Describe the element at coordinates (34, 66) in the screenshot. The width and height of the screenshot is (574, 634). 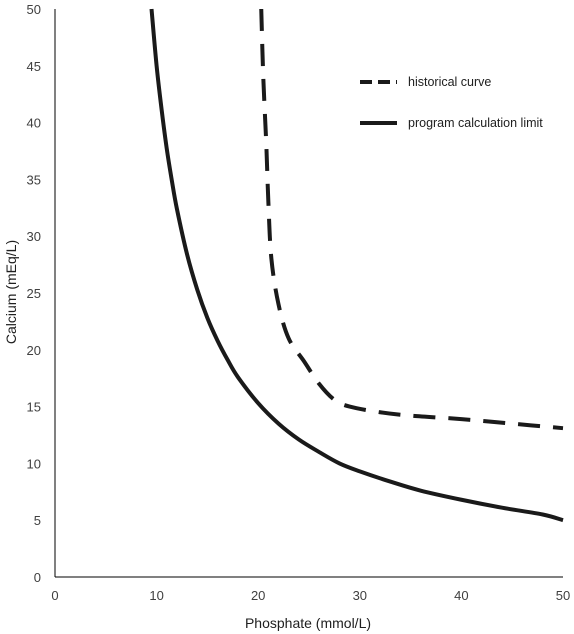
I see `y-tick-label: 45` at that location.